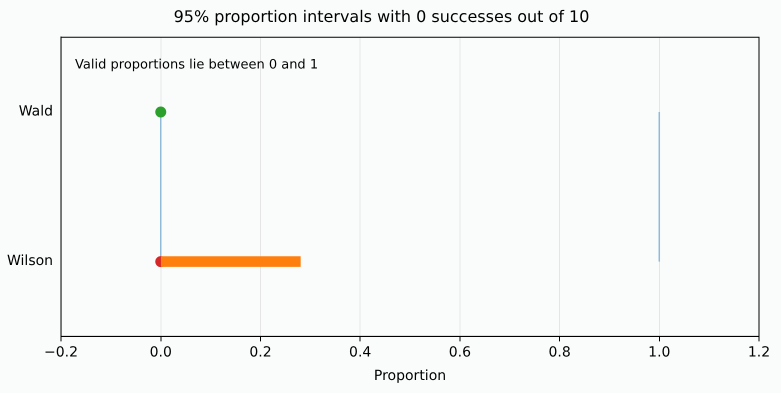 The height and width of the screenshot is (393, 781). What do you see at coordinates (759, 352) in the screenshot?
I see `x-tick-label: 1.2` at bounding box center [759, 352].